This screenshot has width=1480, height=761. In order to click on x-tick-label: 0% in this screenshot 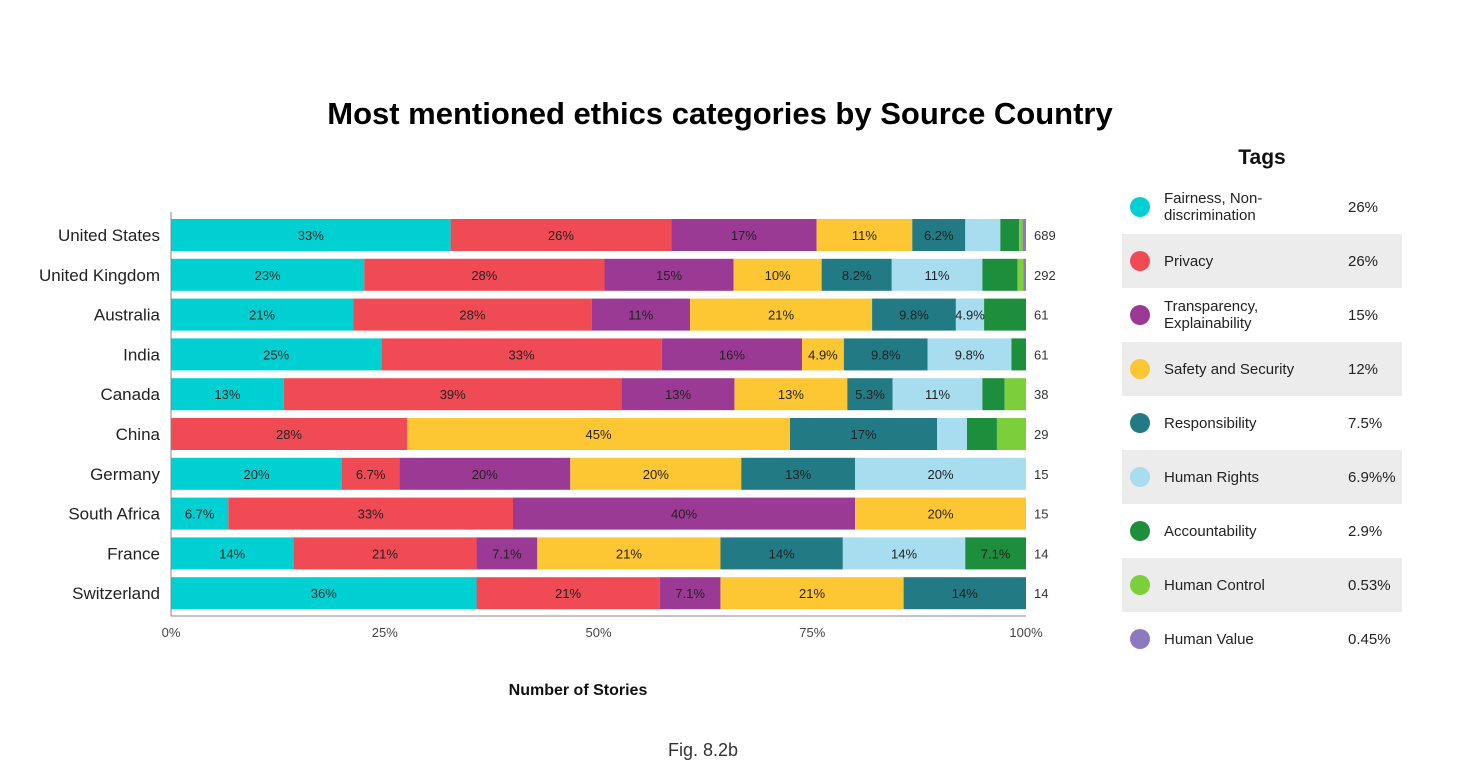, I will do `click(171, 632)`.